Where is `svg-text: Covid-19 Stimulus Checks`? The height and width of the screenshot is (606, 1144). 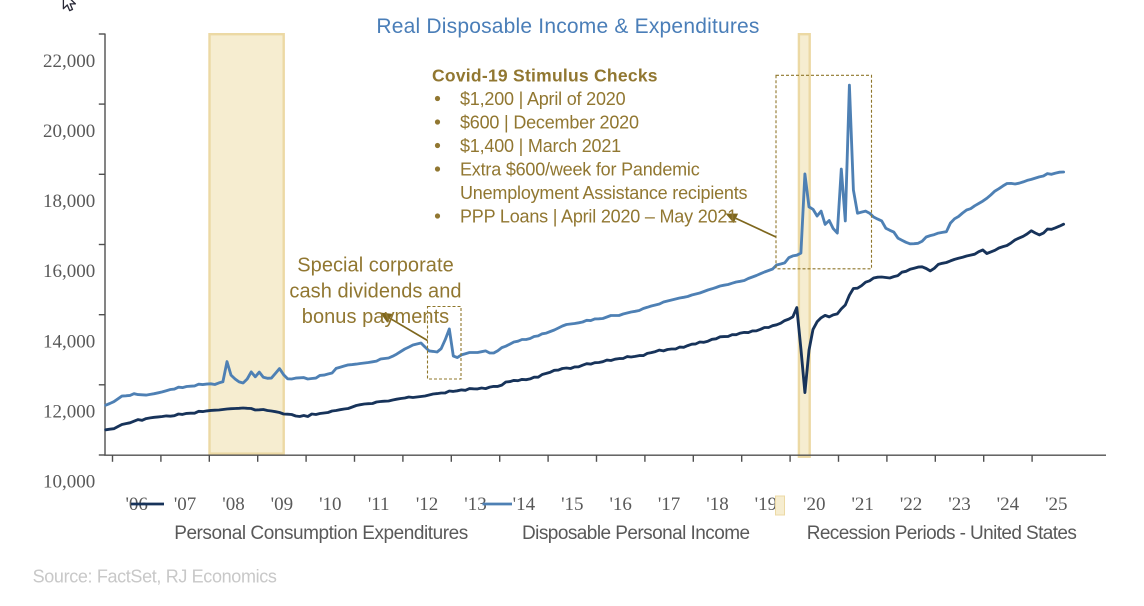
svg-text: Covid-19 Stimulus Checks is located at coordinates (545, 76).